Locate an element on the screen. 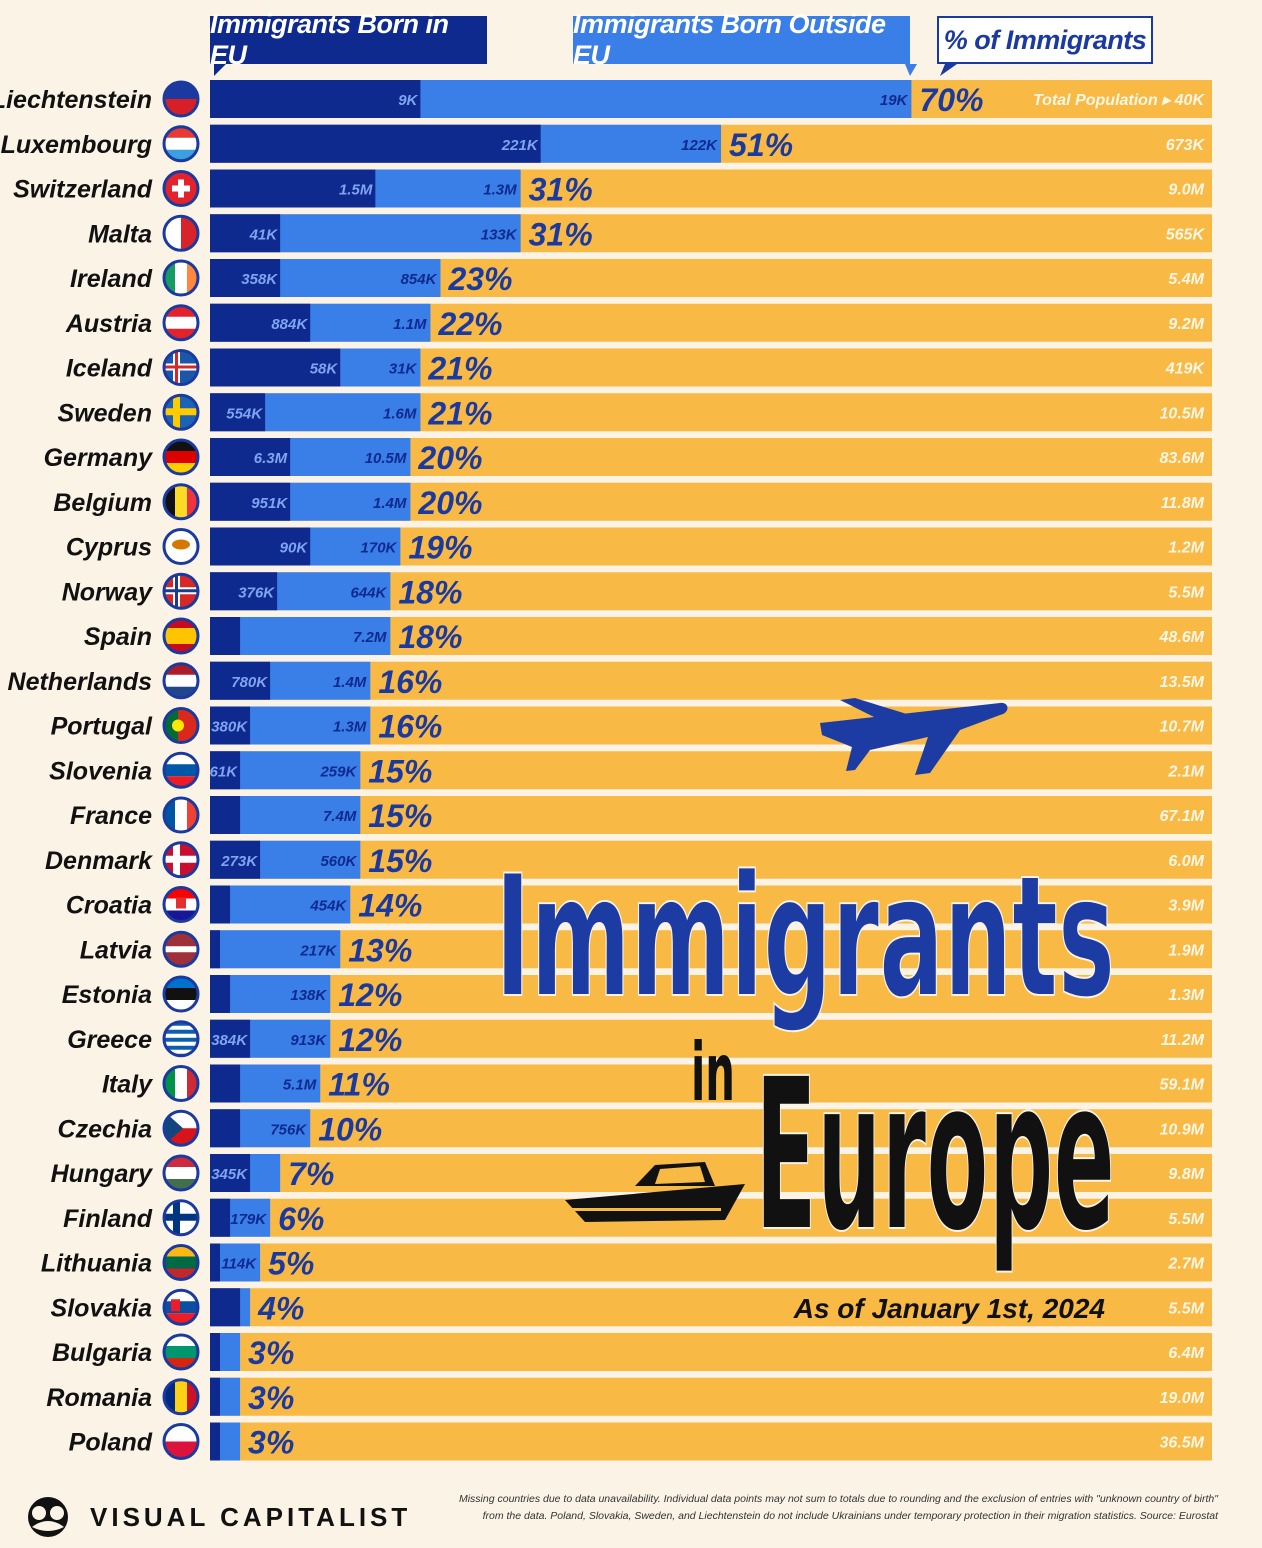 The width and height of the screenshot is (1262, 1548). country-label: Poland is located at coordinates (111, 1443).